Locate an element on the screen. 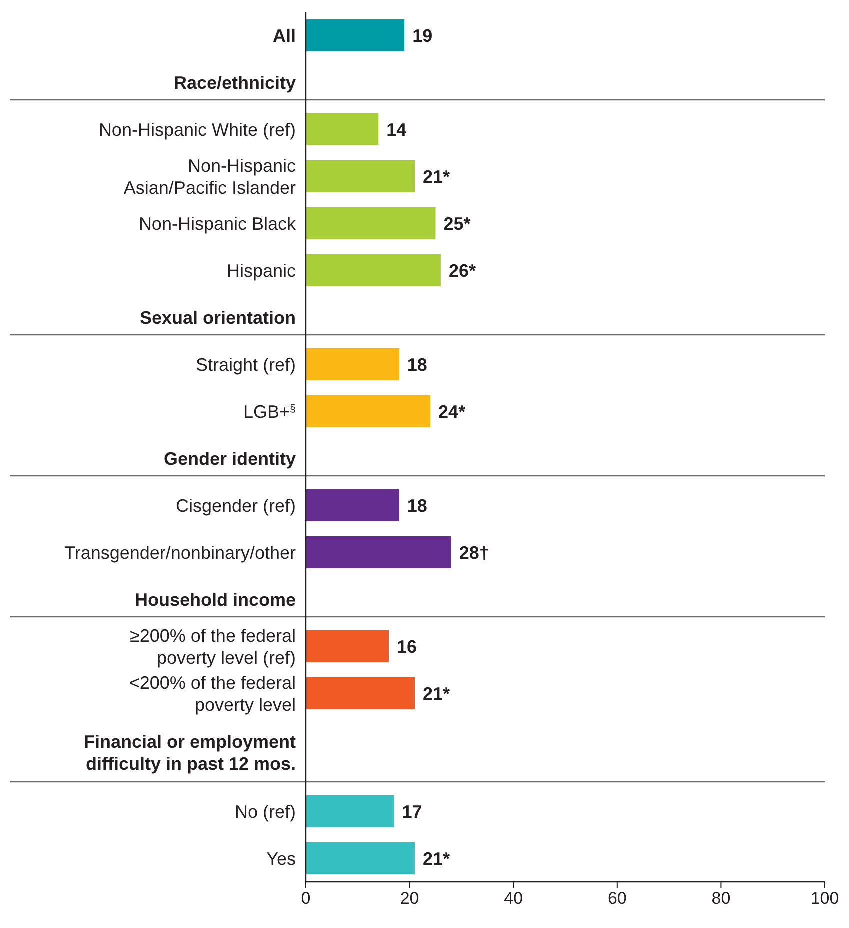  y-tick-label: LGB+$^{§}$ is located at coordinates (269, 412).